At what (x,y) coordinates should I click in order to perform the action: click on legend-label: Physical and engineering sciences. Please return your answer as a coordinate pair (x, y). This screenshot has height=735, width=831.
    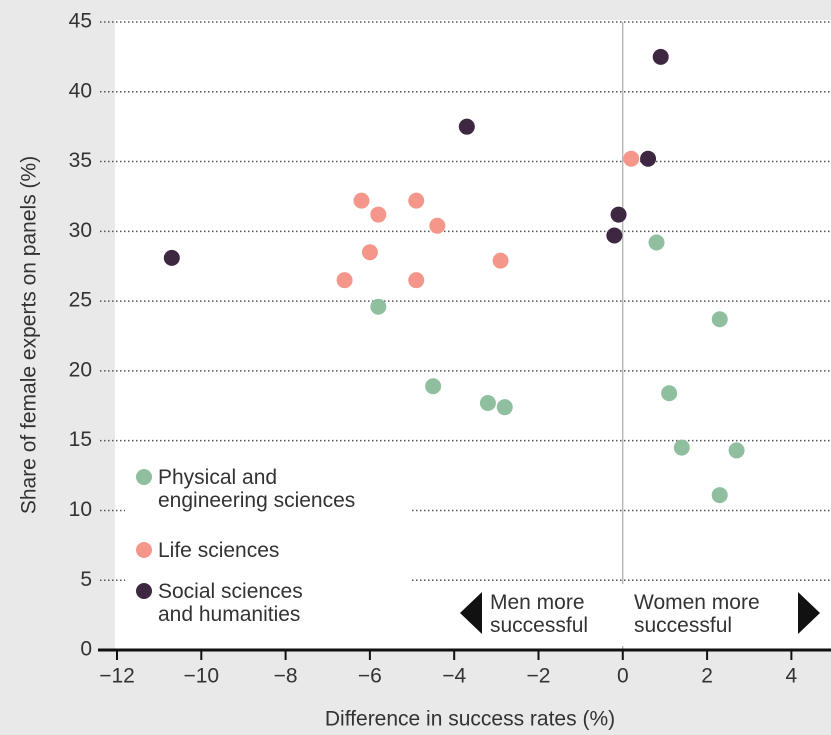
    Looking at the image, I should click on (257, 489).